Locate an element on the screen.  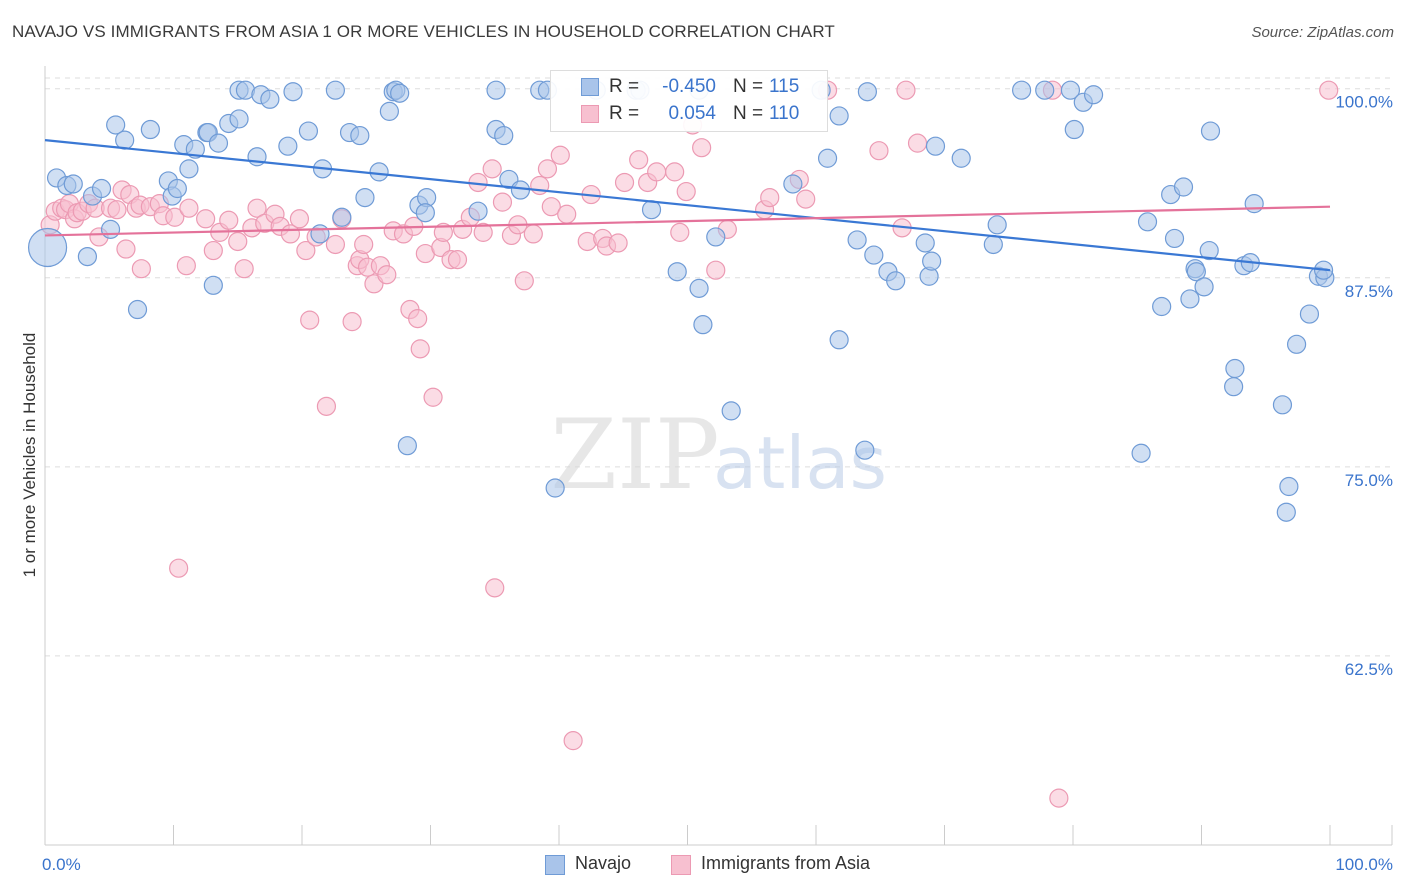
legend-label-navajo: Navajo is located at coordinates (603, 863).